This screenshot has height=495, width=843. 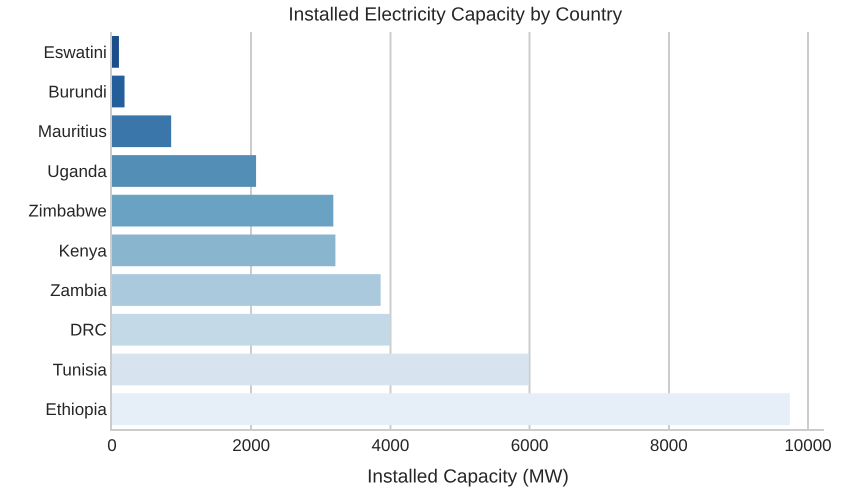 What do you see at coordinates (455, 15) in the screenshot?
I see `chart-title: Installed Electricity Capacity by Country` at bounding box center [455, 15].